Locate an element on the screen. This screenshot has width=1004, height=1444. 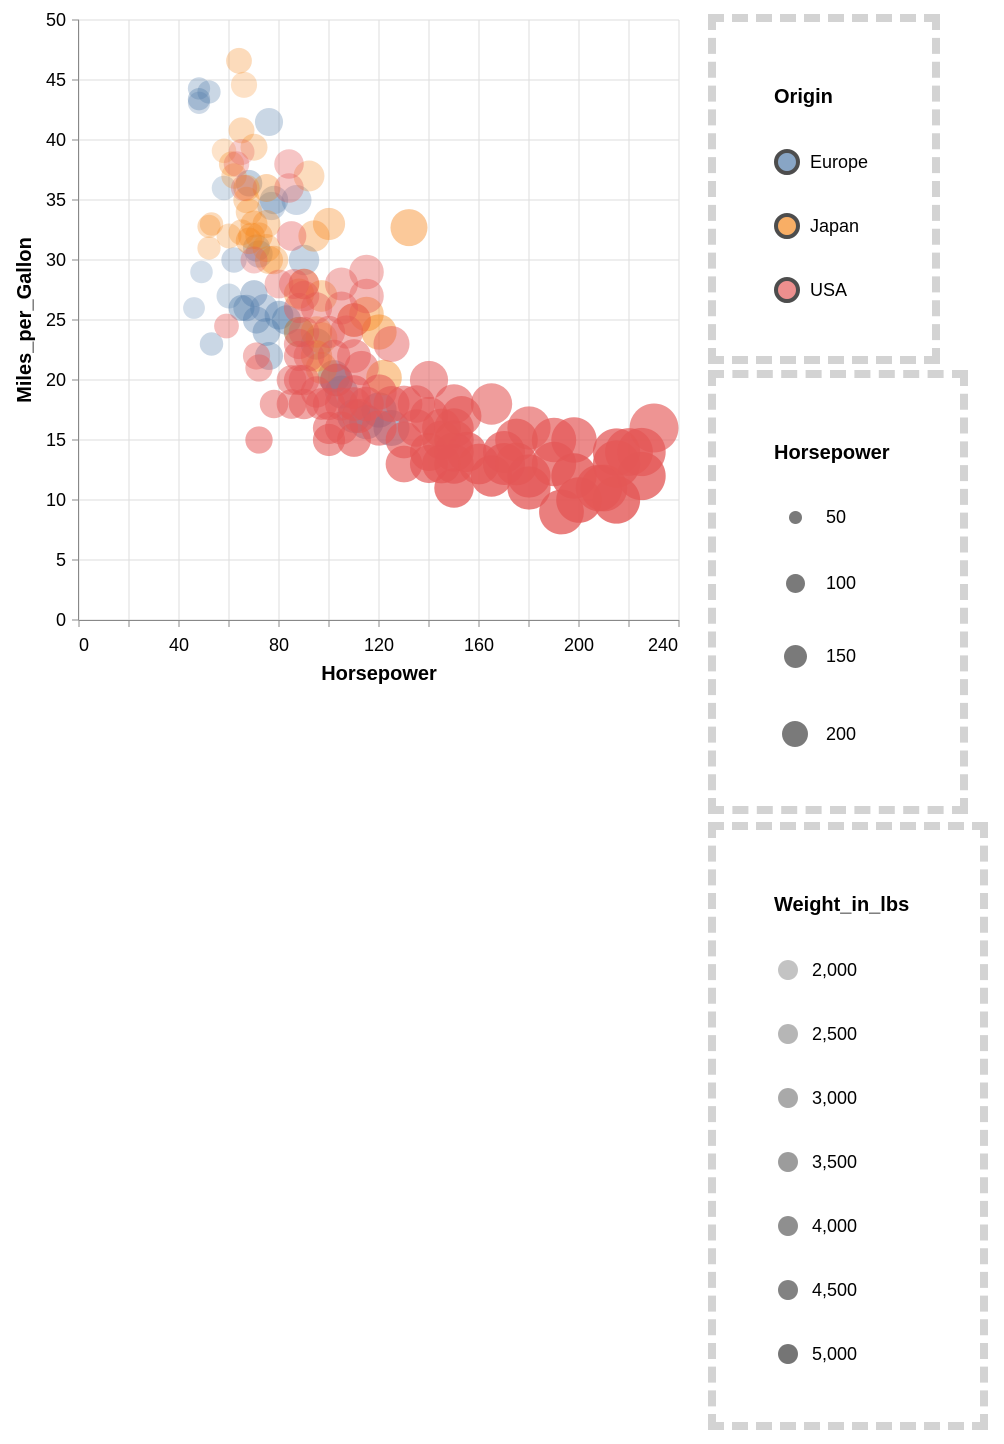
origin-legend-label: USA is located at coordinates (829, 289).